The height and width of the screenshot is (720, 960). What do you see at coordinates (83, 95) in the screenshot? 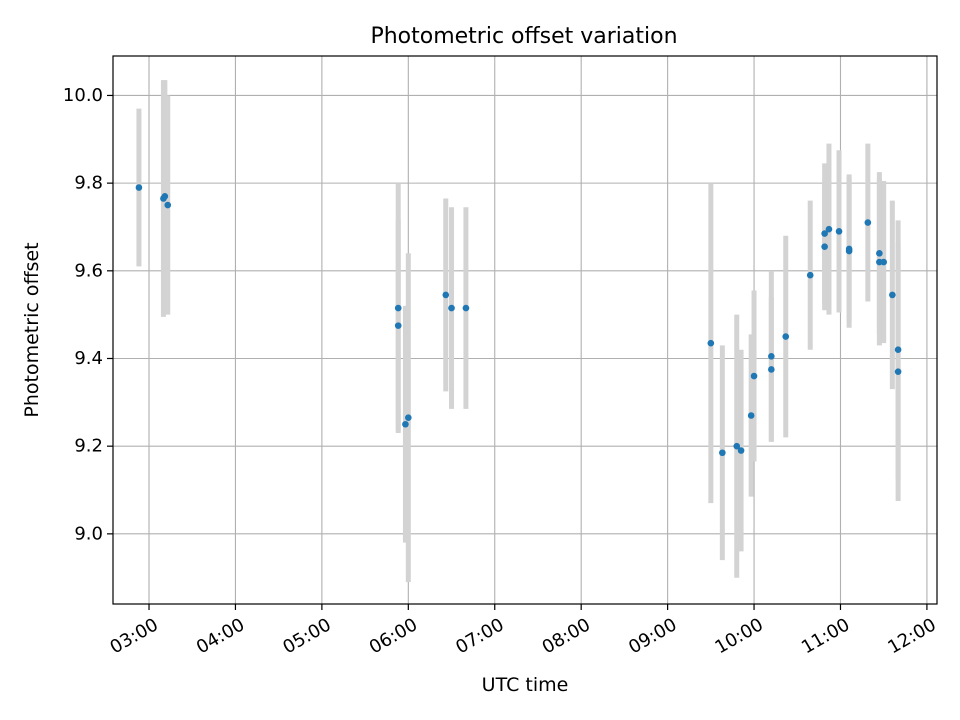
I see `y-tick-label: 10.0` at bounding box center [83, 95].